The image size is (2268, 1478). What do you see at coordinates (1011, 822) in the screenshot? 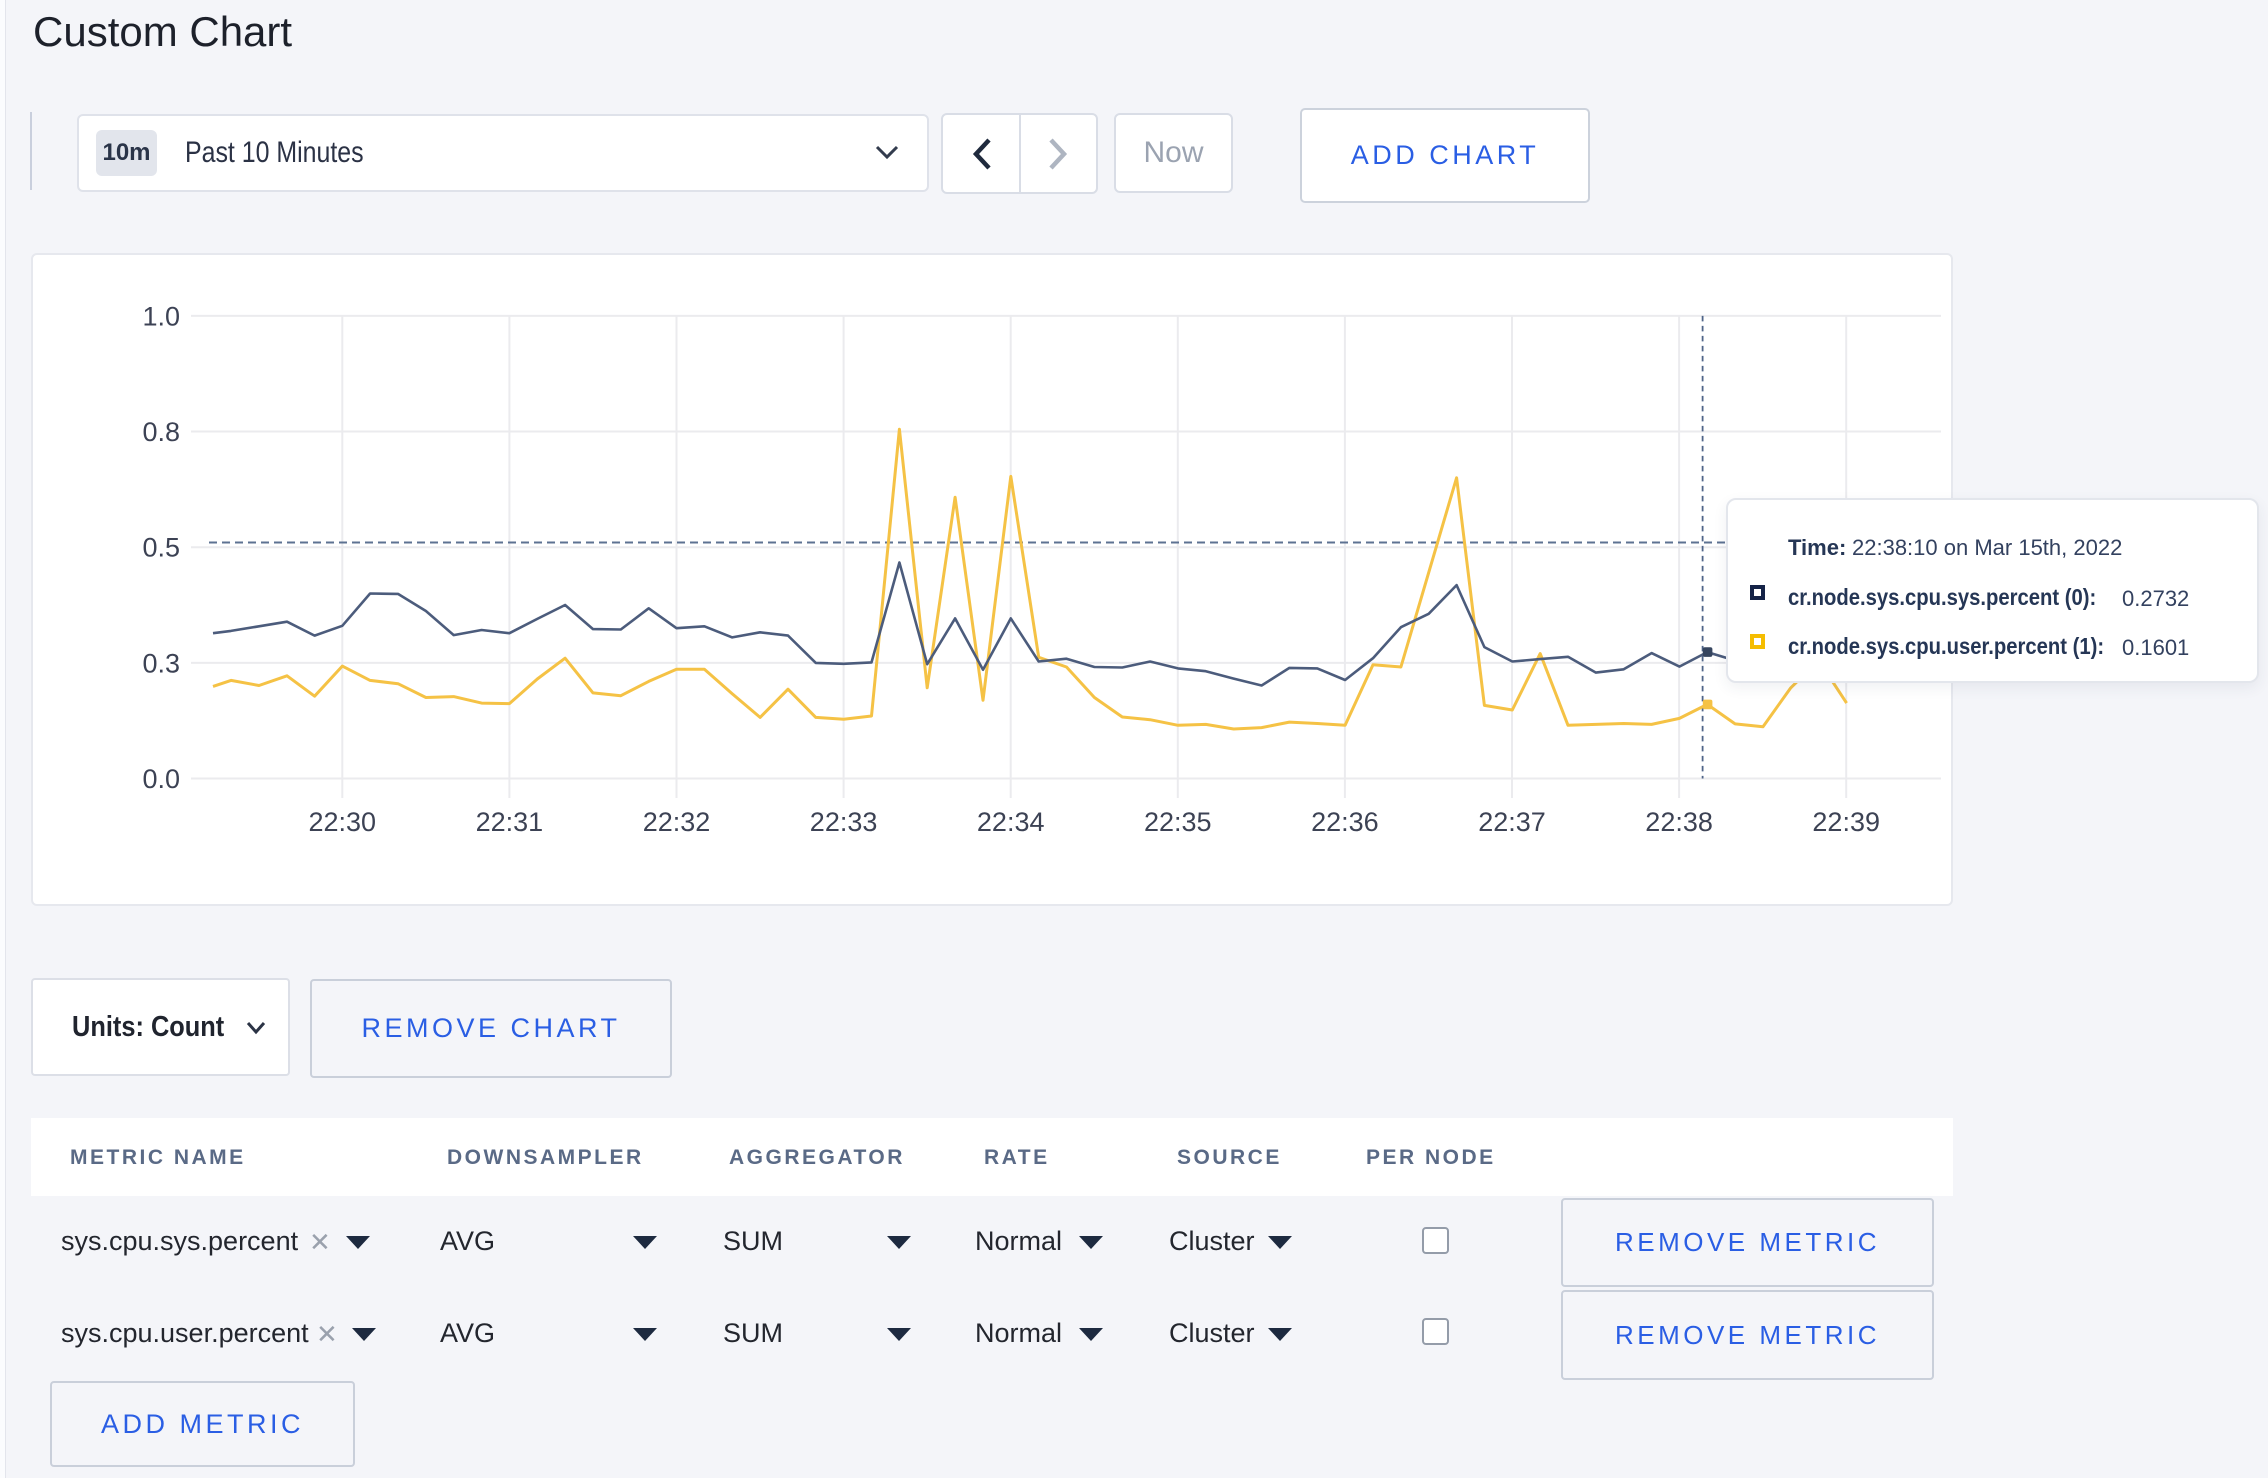
I see `svg-text: 22:34` at bounding box center [1011, 822].